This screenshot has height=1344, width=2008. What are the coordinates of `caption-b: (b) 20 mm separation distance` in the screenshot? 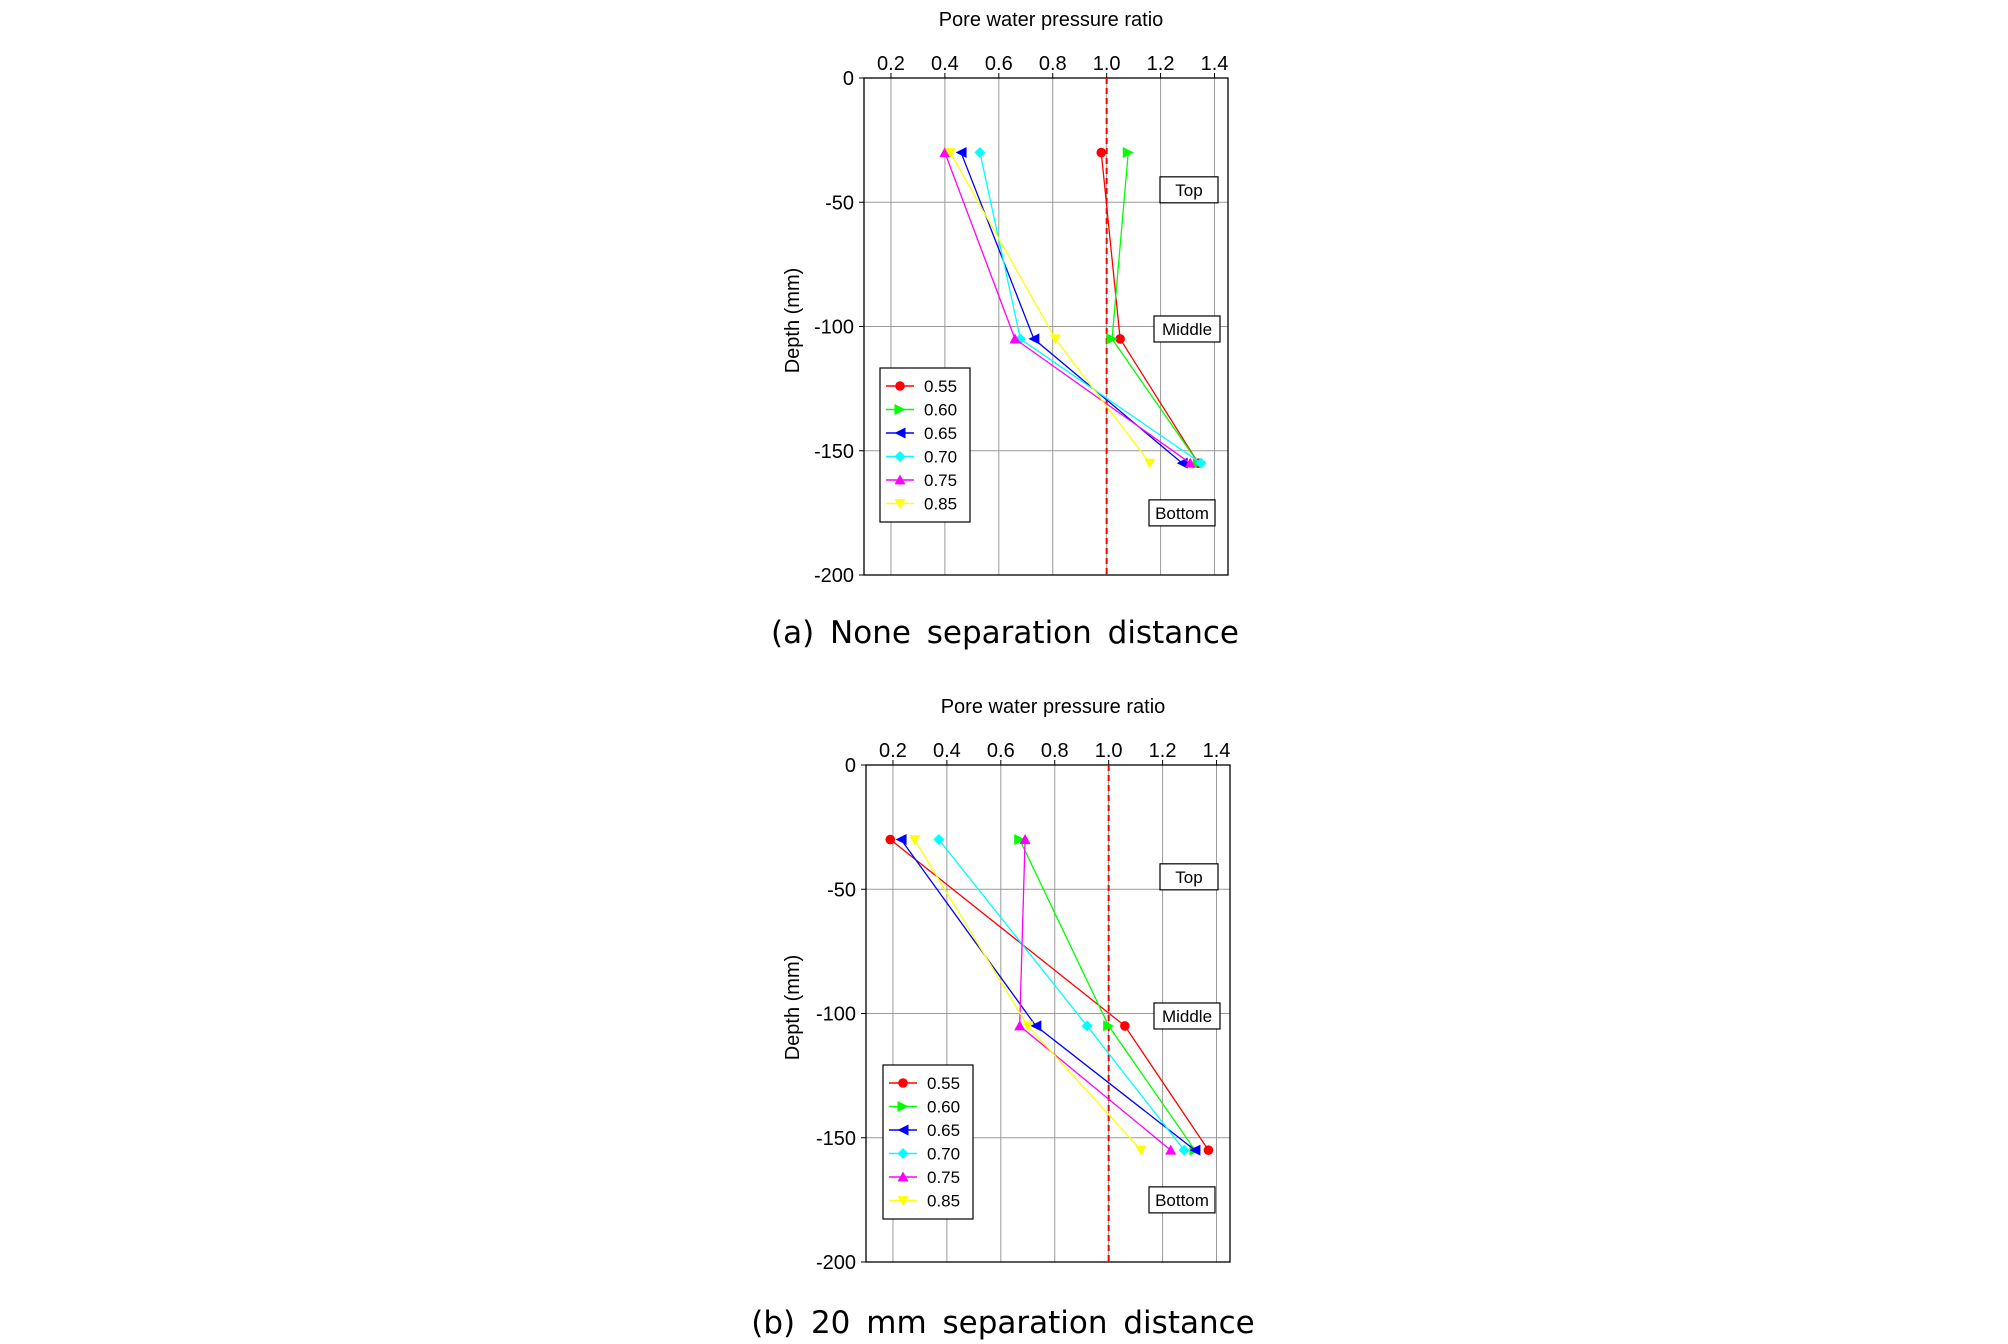 It's located at (1003, 1323).